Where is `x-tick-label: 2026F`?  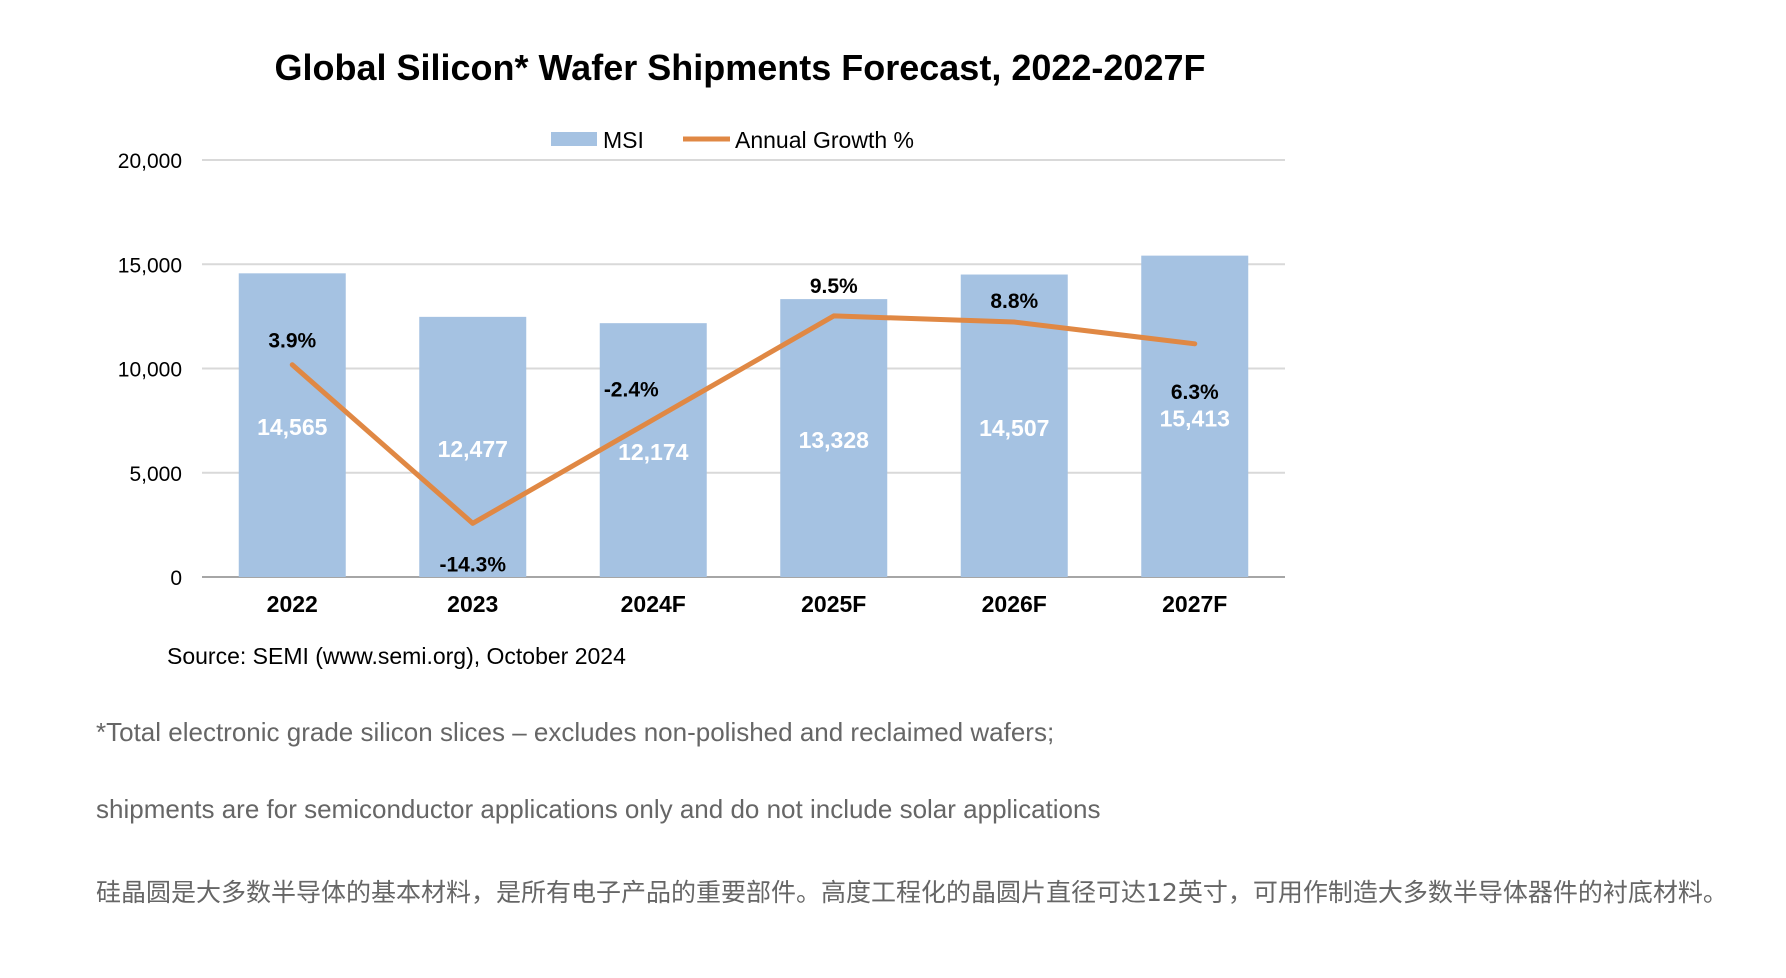 x-tick-label: 2026F is located at coordinates (1014, 604).